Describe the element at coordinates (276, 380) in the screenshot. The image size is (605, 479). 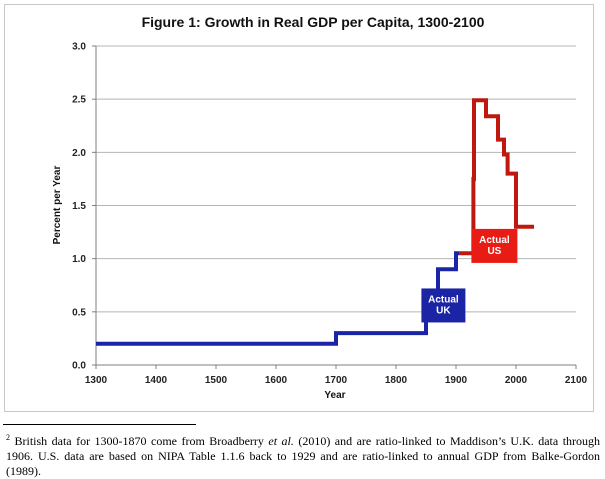
I see `x-tick-label: 1600` at that location.